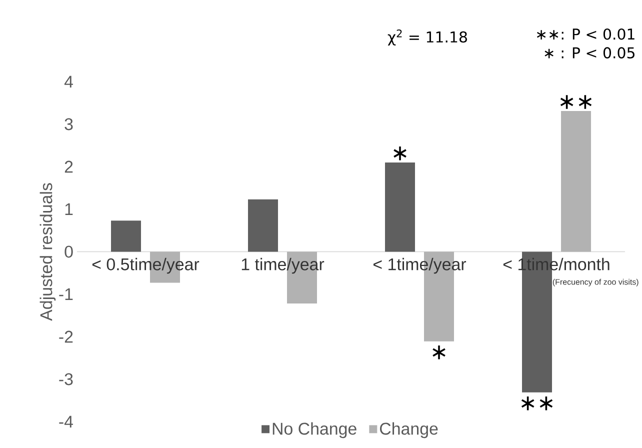 The height and width of the screenshot is (448, 642). What do you see at coordinates (146, 266) in the screenshot?
I see `x-tick-label: < 0.5time/year` at bounding box center [146, 266].